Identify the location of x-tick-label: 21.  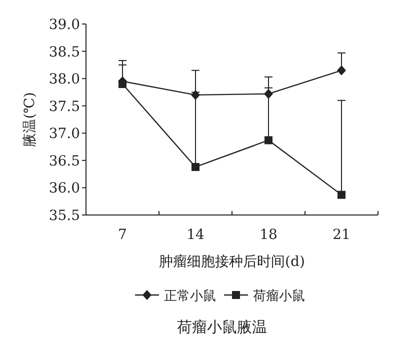
(341, 235).